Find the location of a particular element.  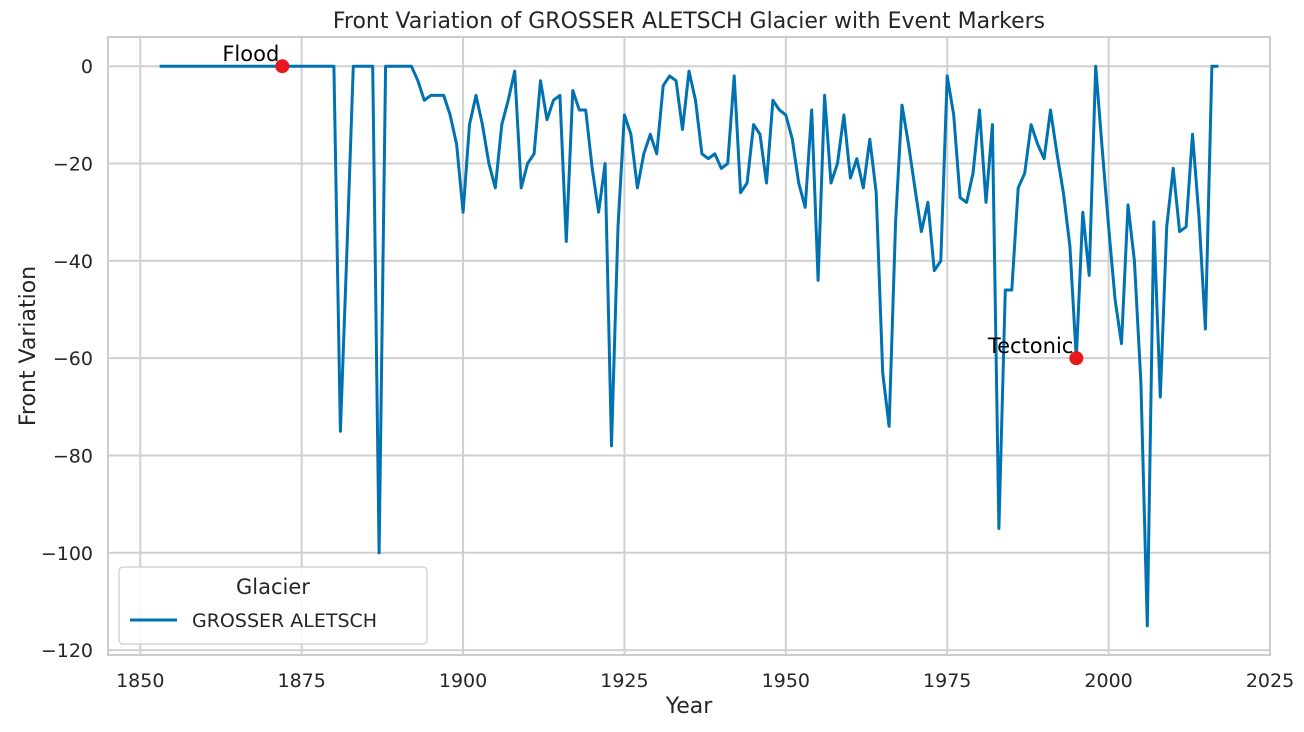

y-tick-label: −40 is located at coordinates (73, 262).